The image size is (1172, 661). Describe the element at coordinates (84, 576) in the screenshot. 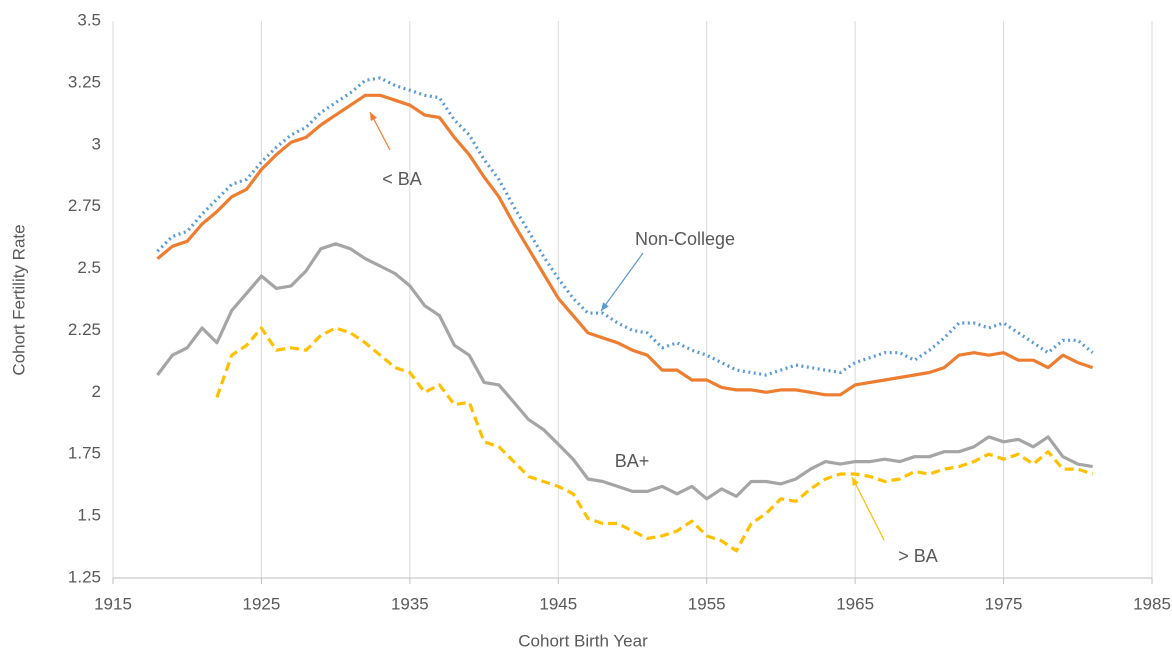

I see `y-tick-label: 1.25` at that location.